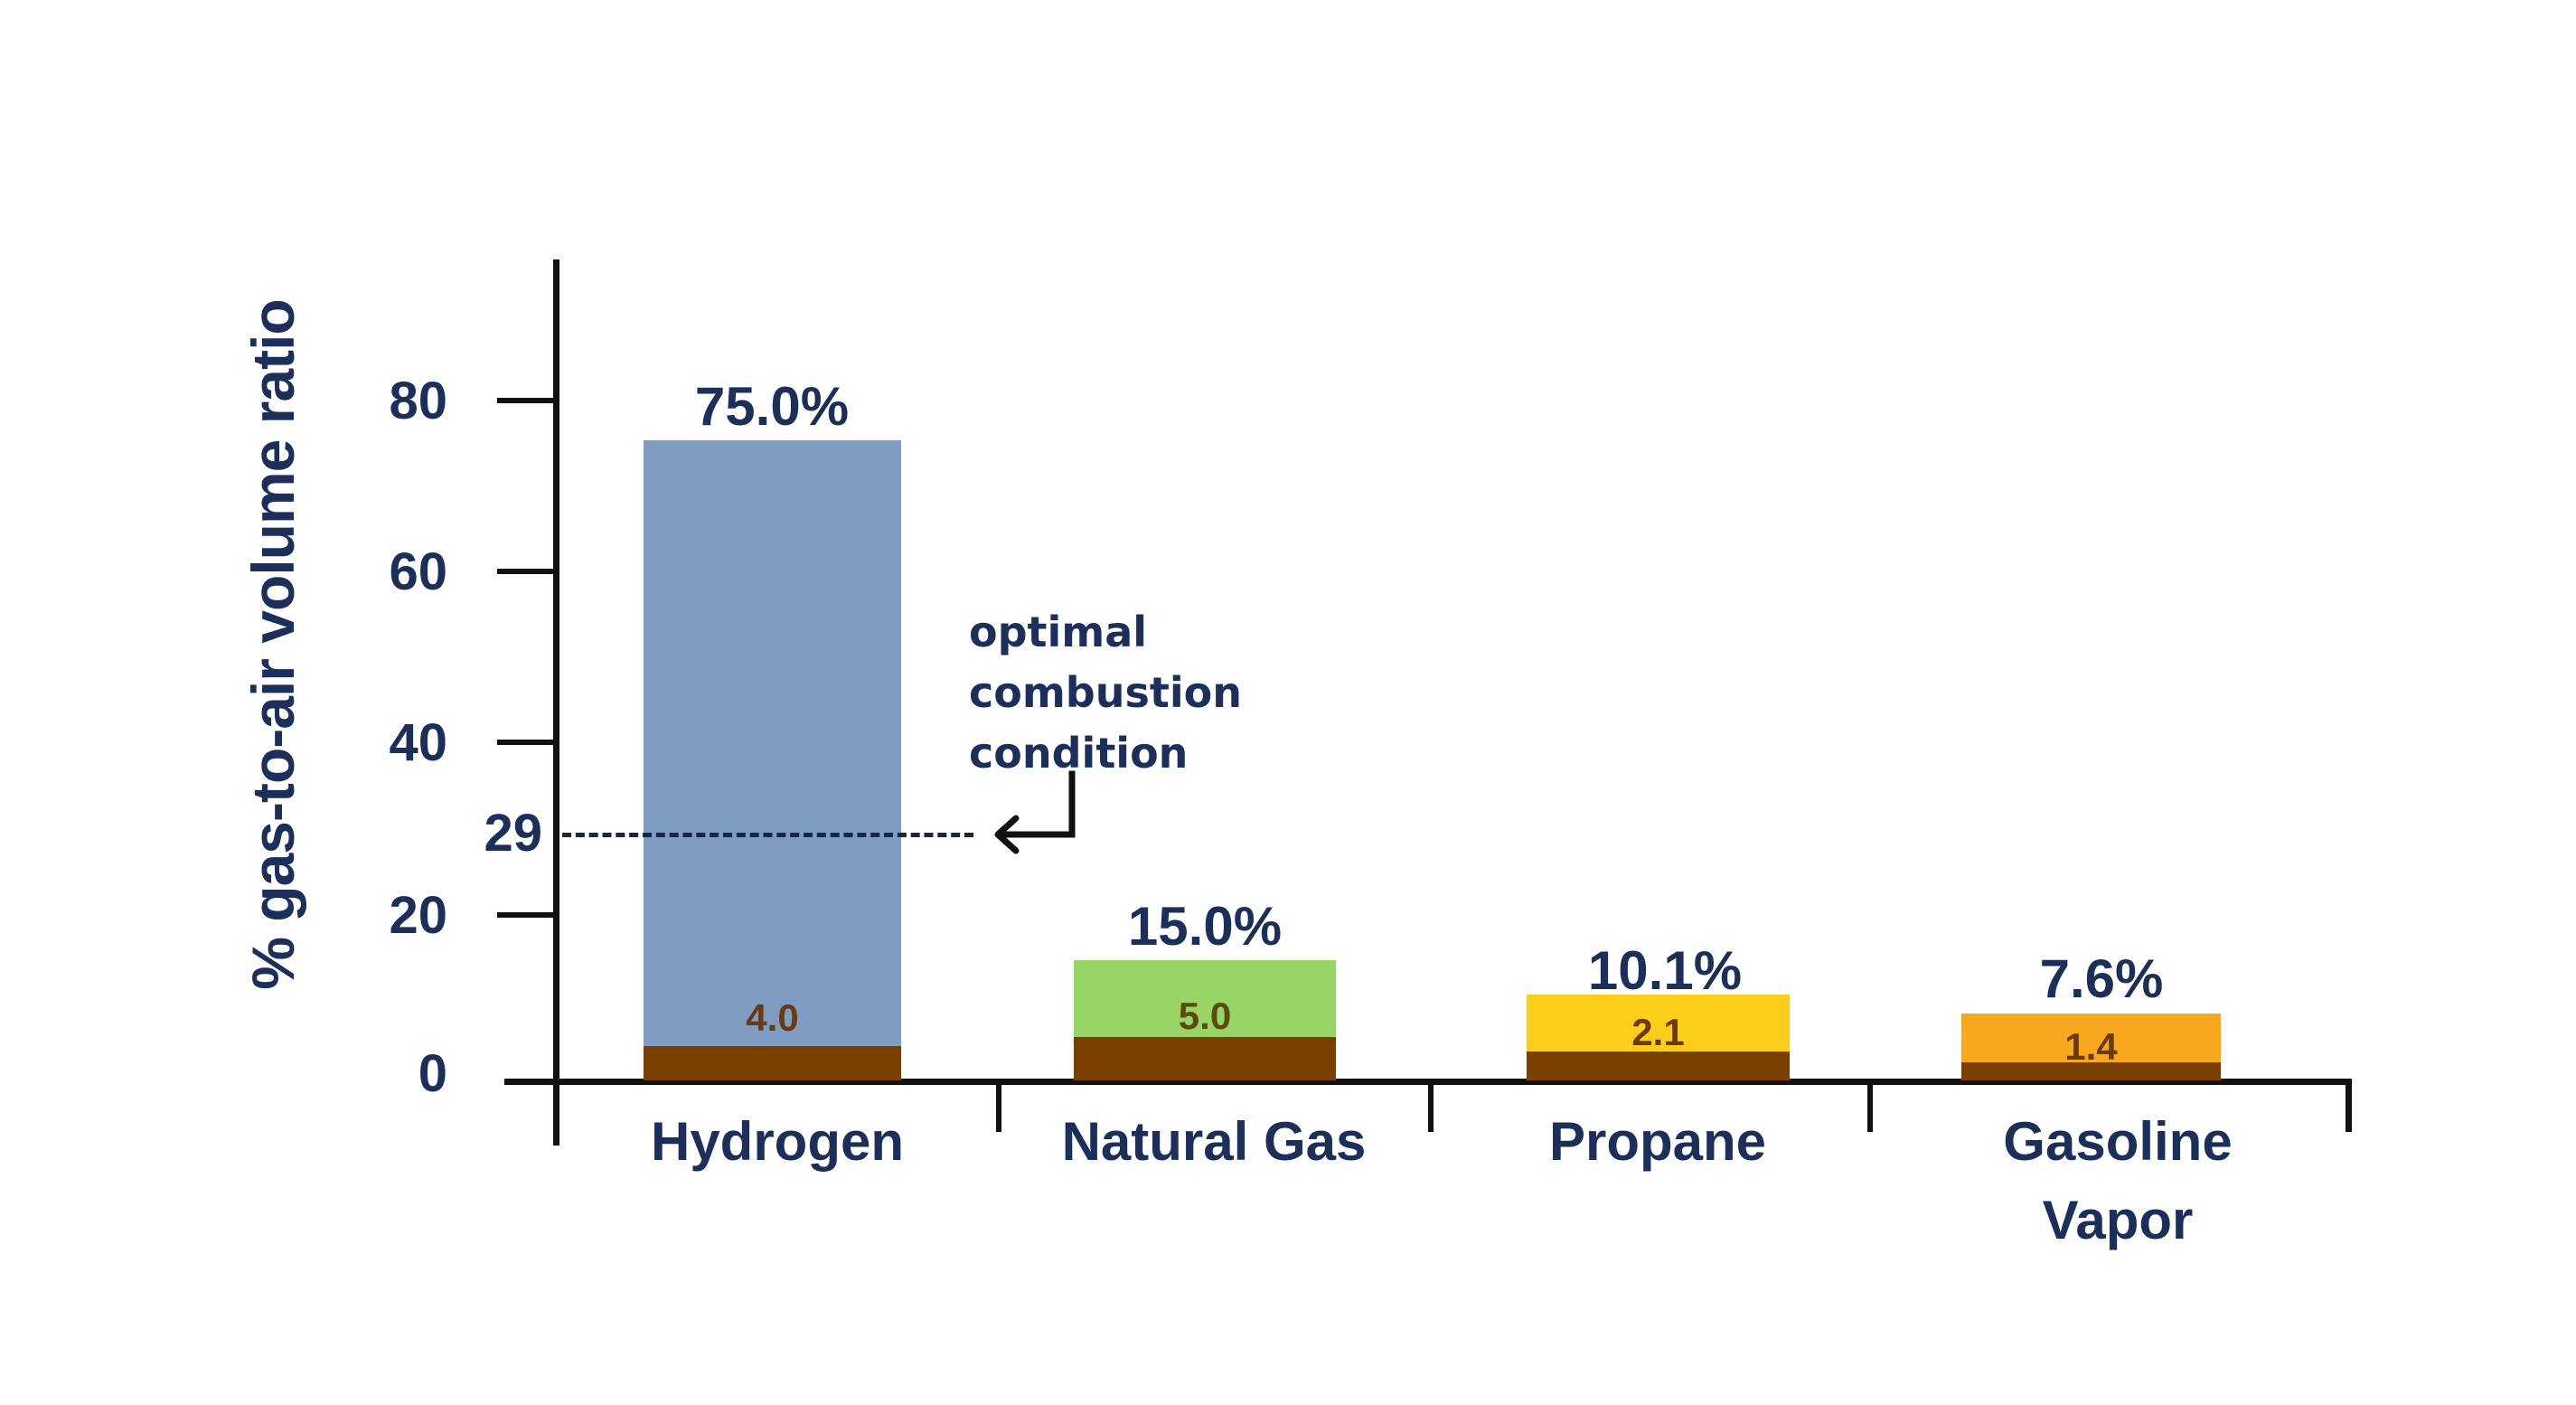  I want to click on bar-propane-value: 10.1%, so click(1665, 971).